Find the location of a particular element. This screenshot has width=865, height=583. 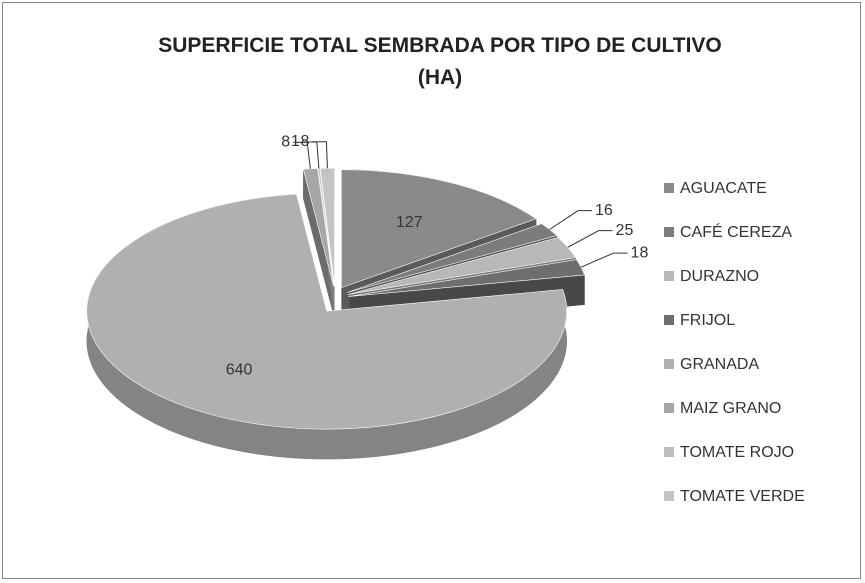

legend-label: MAIZ GRANO is located at coordinates (730, 408).